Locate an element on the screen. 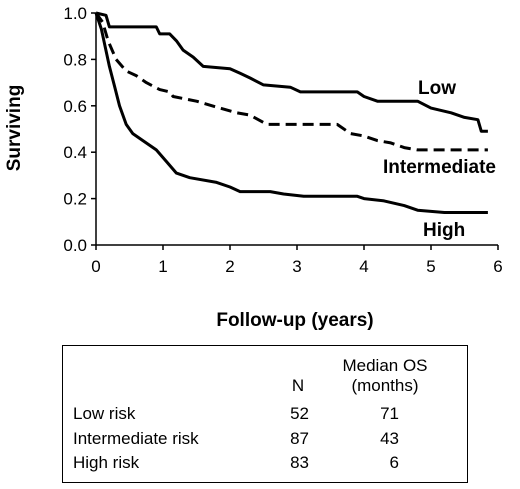  y-tick-label: 1.0 is located at coordinates (75, 13).